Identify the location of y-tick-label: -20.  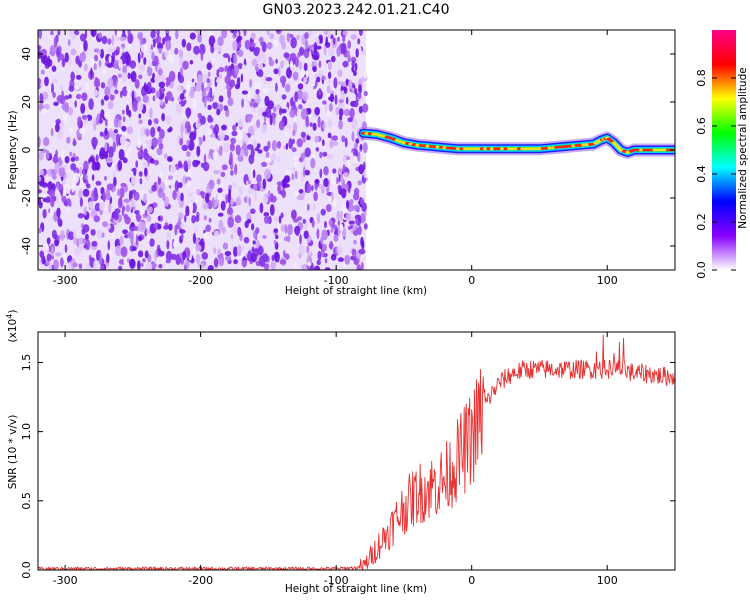
(26, 198).